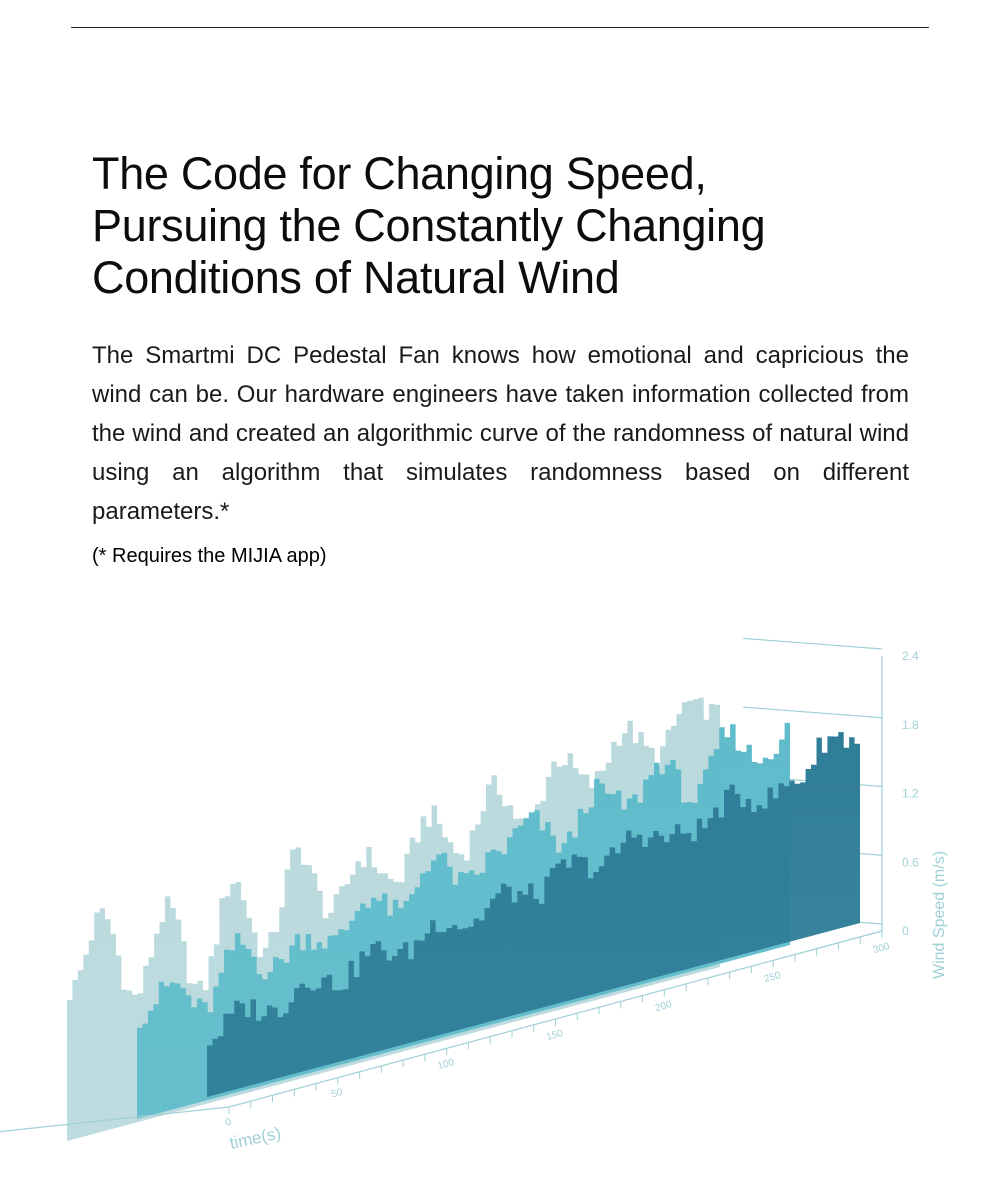 This screenshot has width=1000, height=1195. Describe the element at coordinates (910, 862) in the screenshot. I see `y-tick-label: 0.6` at that location.